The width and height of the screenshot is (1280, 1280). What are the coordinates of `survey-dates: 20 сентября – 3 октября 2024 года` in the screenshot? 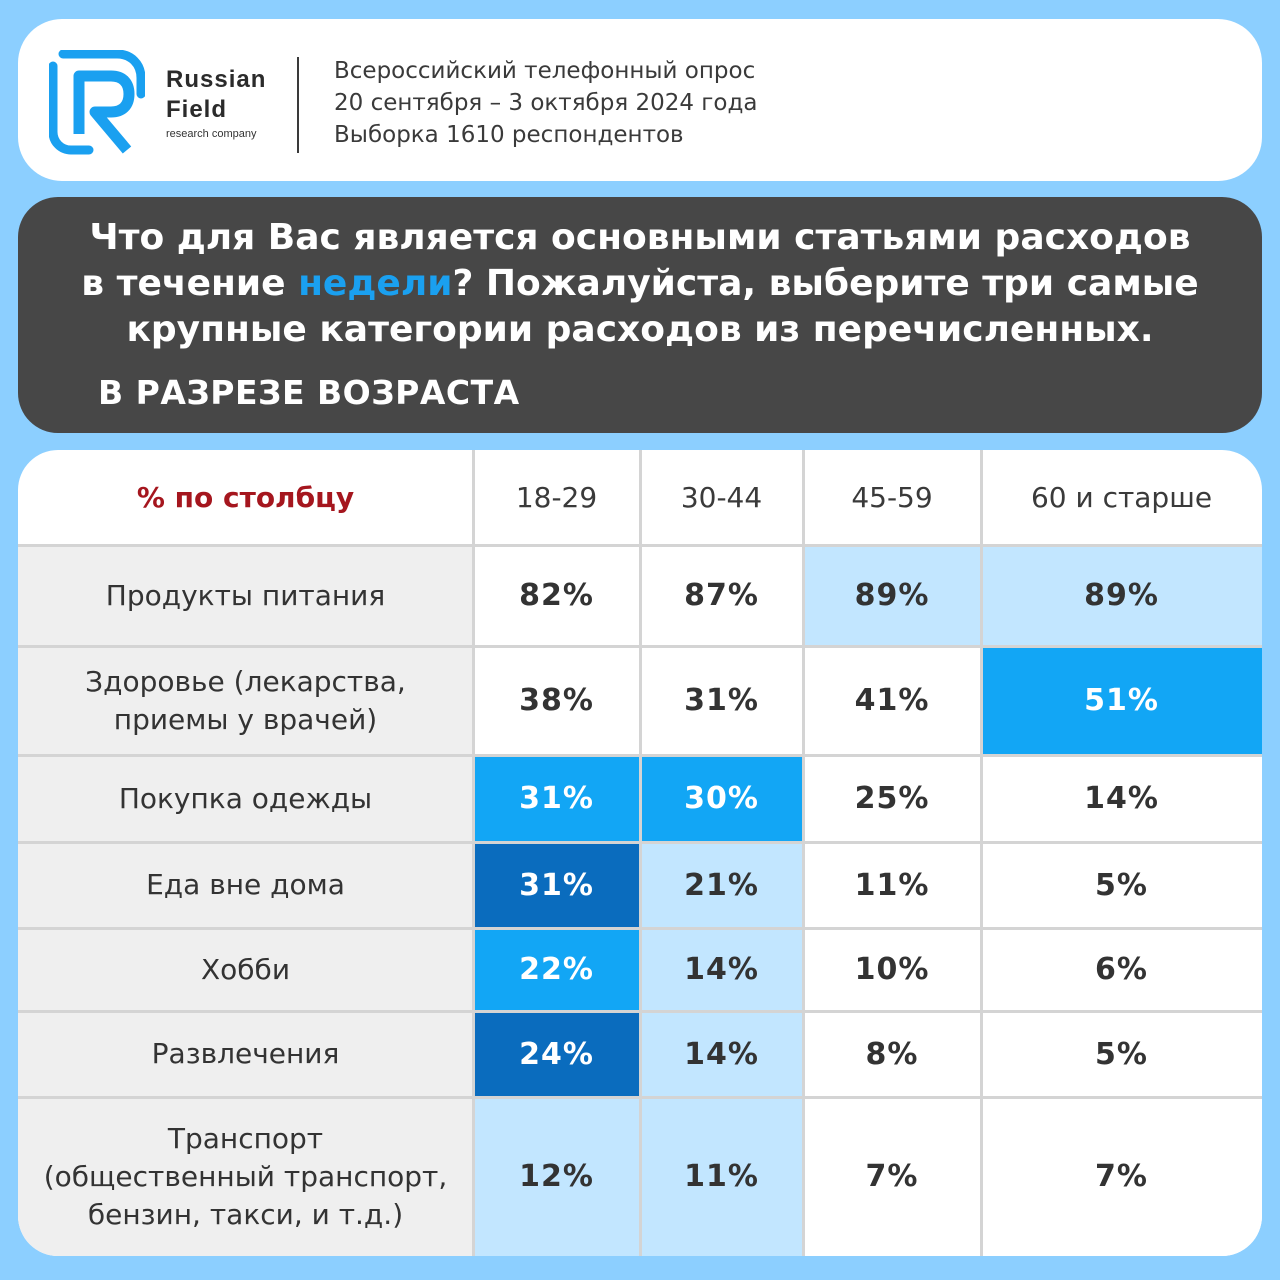 It's located at (546, 103).